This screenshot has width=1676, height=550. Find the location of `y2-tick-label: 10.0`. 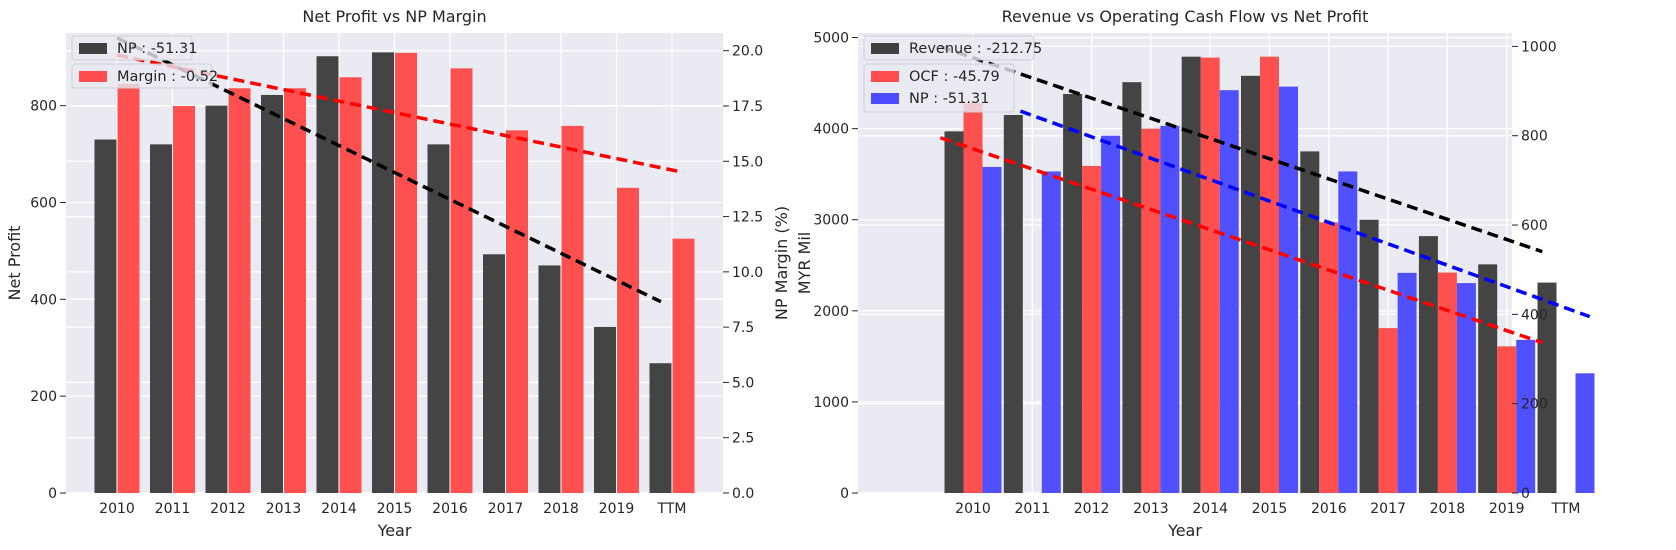

y2-tick-label: 10.0 is located at coordinates (747, 273).